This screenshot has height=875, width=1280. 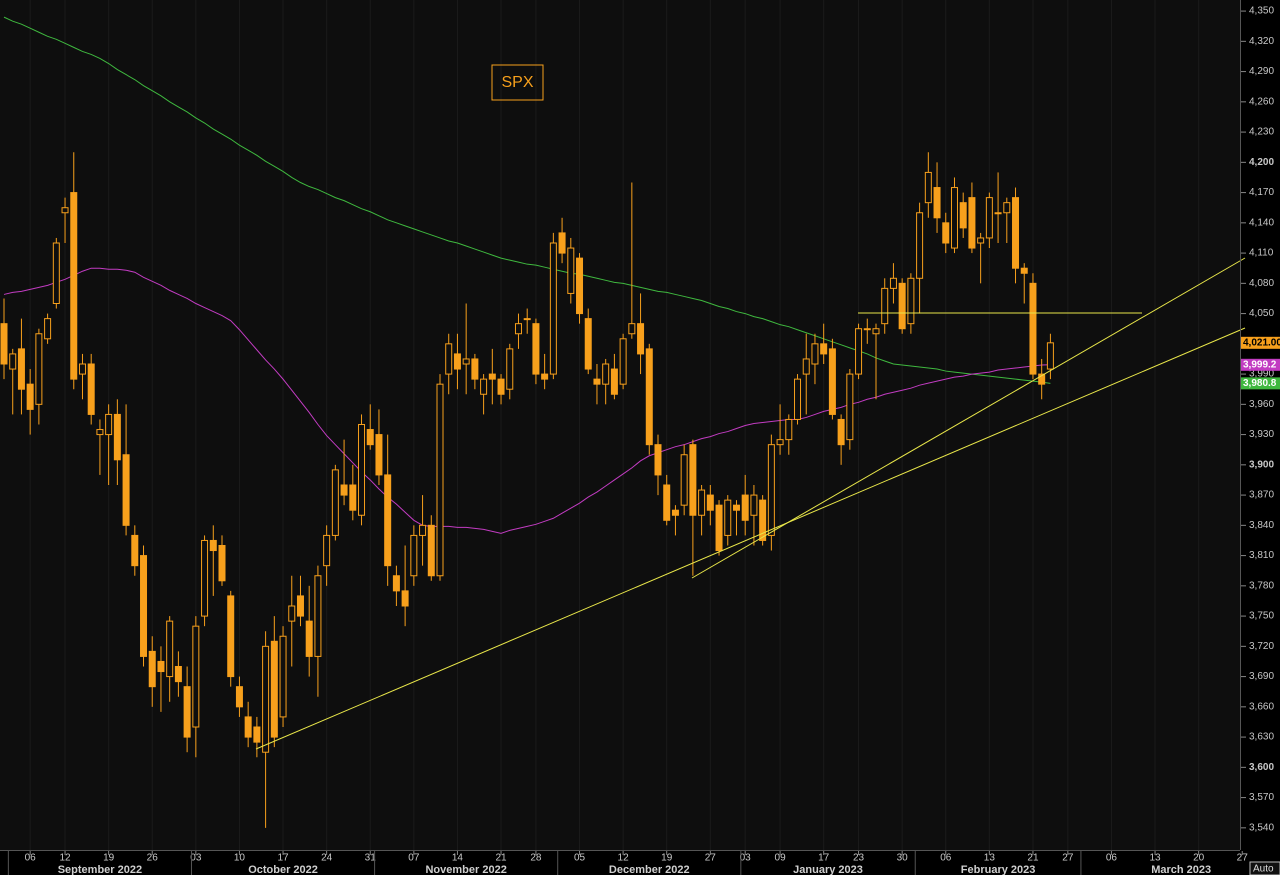 What do you see at coordinates (1261, 374) in the screenshot?
I see `y-tick-label: 3,990` at bounding box center [1261, 374].